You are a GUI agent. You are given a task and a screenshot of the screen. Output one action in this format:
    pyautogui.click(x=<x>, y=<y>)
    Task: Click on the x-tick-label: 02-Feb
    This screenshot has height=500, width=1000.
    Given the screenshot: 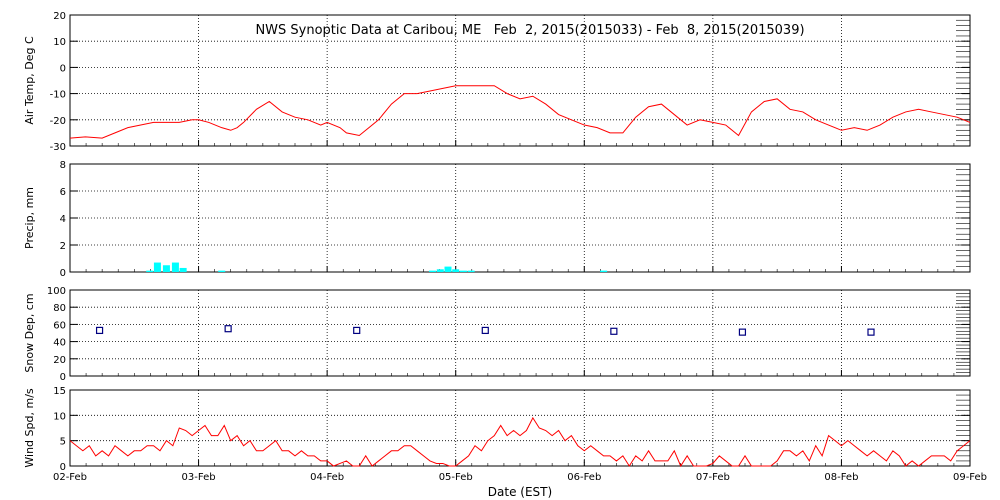 What is the action you would take?
    pyautogui.click(x=70, y=477)
    